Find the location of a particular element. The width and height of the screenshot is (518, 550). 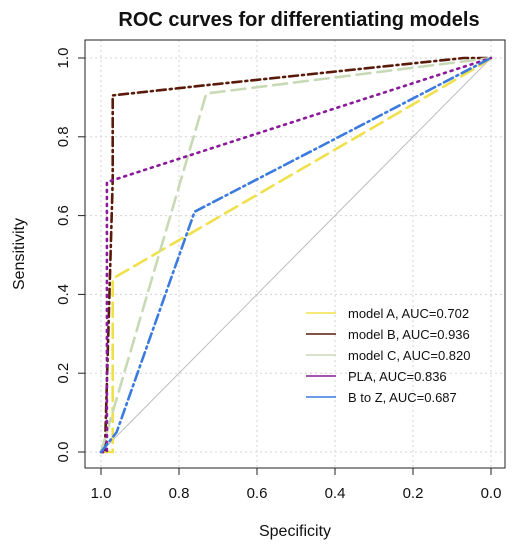

y-tick-label: 0.4 is located at coordinates (63, 294).